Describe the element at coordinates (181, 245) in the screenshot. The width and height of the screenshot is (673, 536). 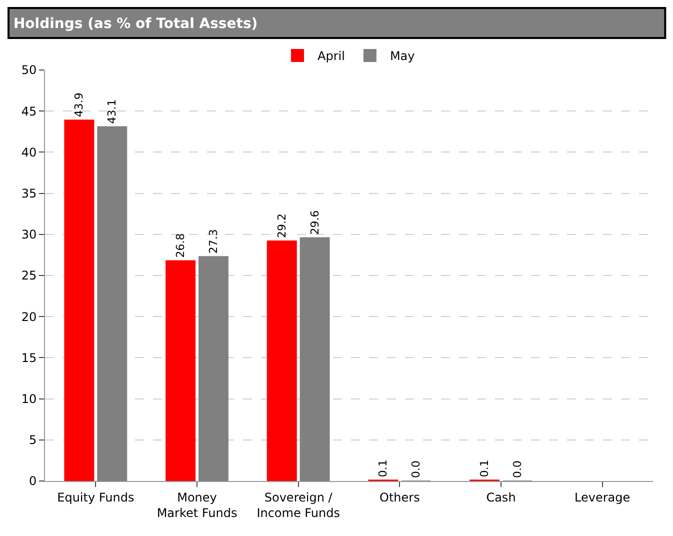
I see `data-label: 26.8` at that location.